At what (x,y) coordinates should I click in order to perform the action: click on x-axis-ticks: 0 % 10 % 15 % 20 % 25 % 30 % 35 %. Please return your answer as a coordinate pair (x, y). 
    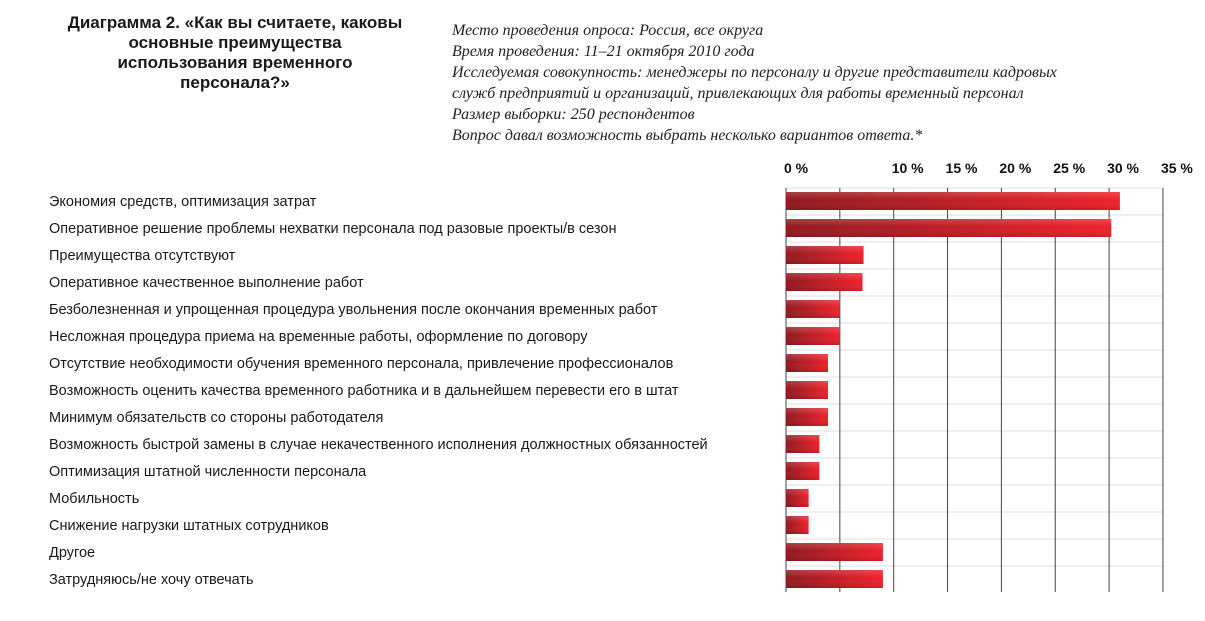
    Looking at the image, I should click on (988, 168).